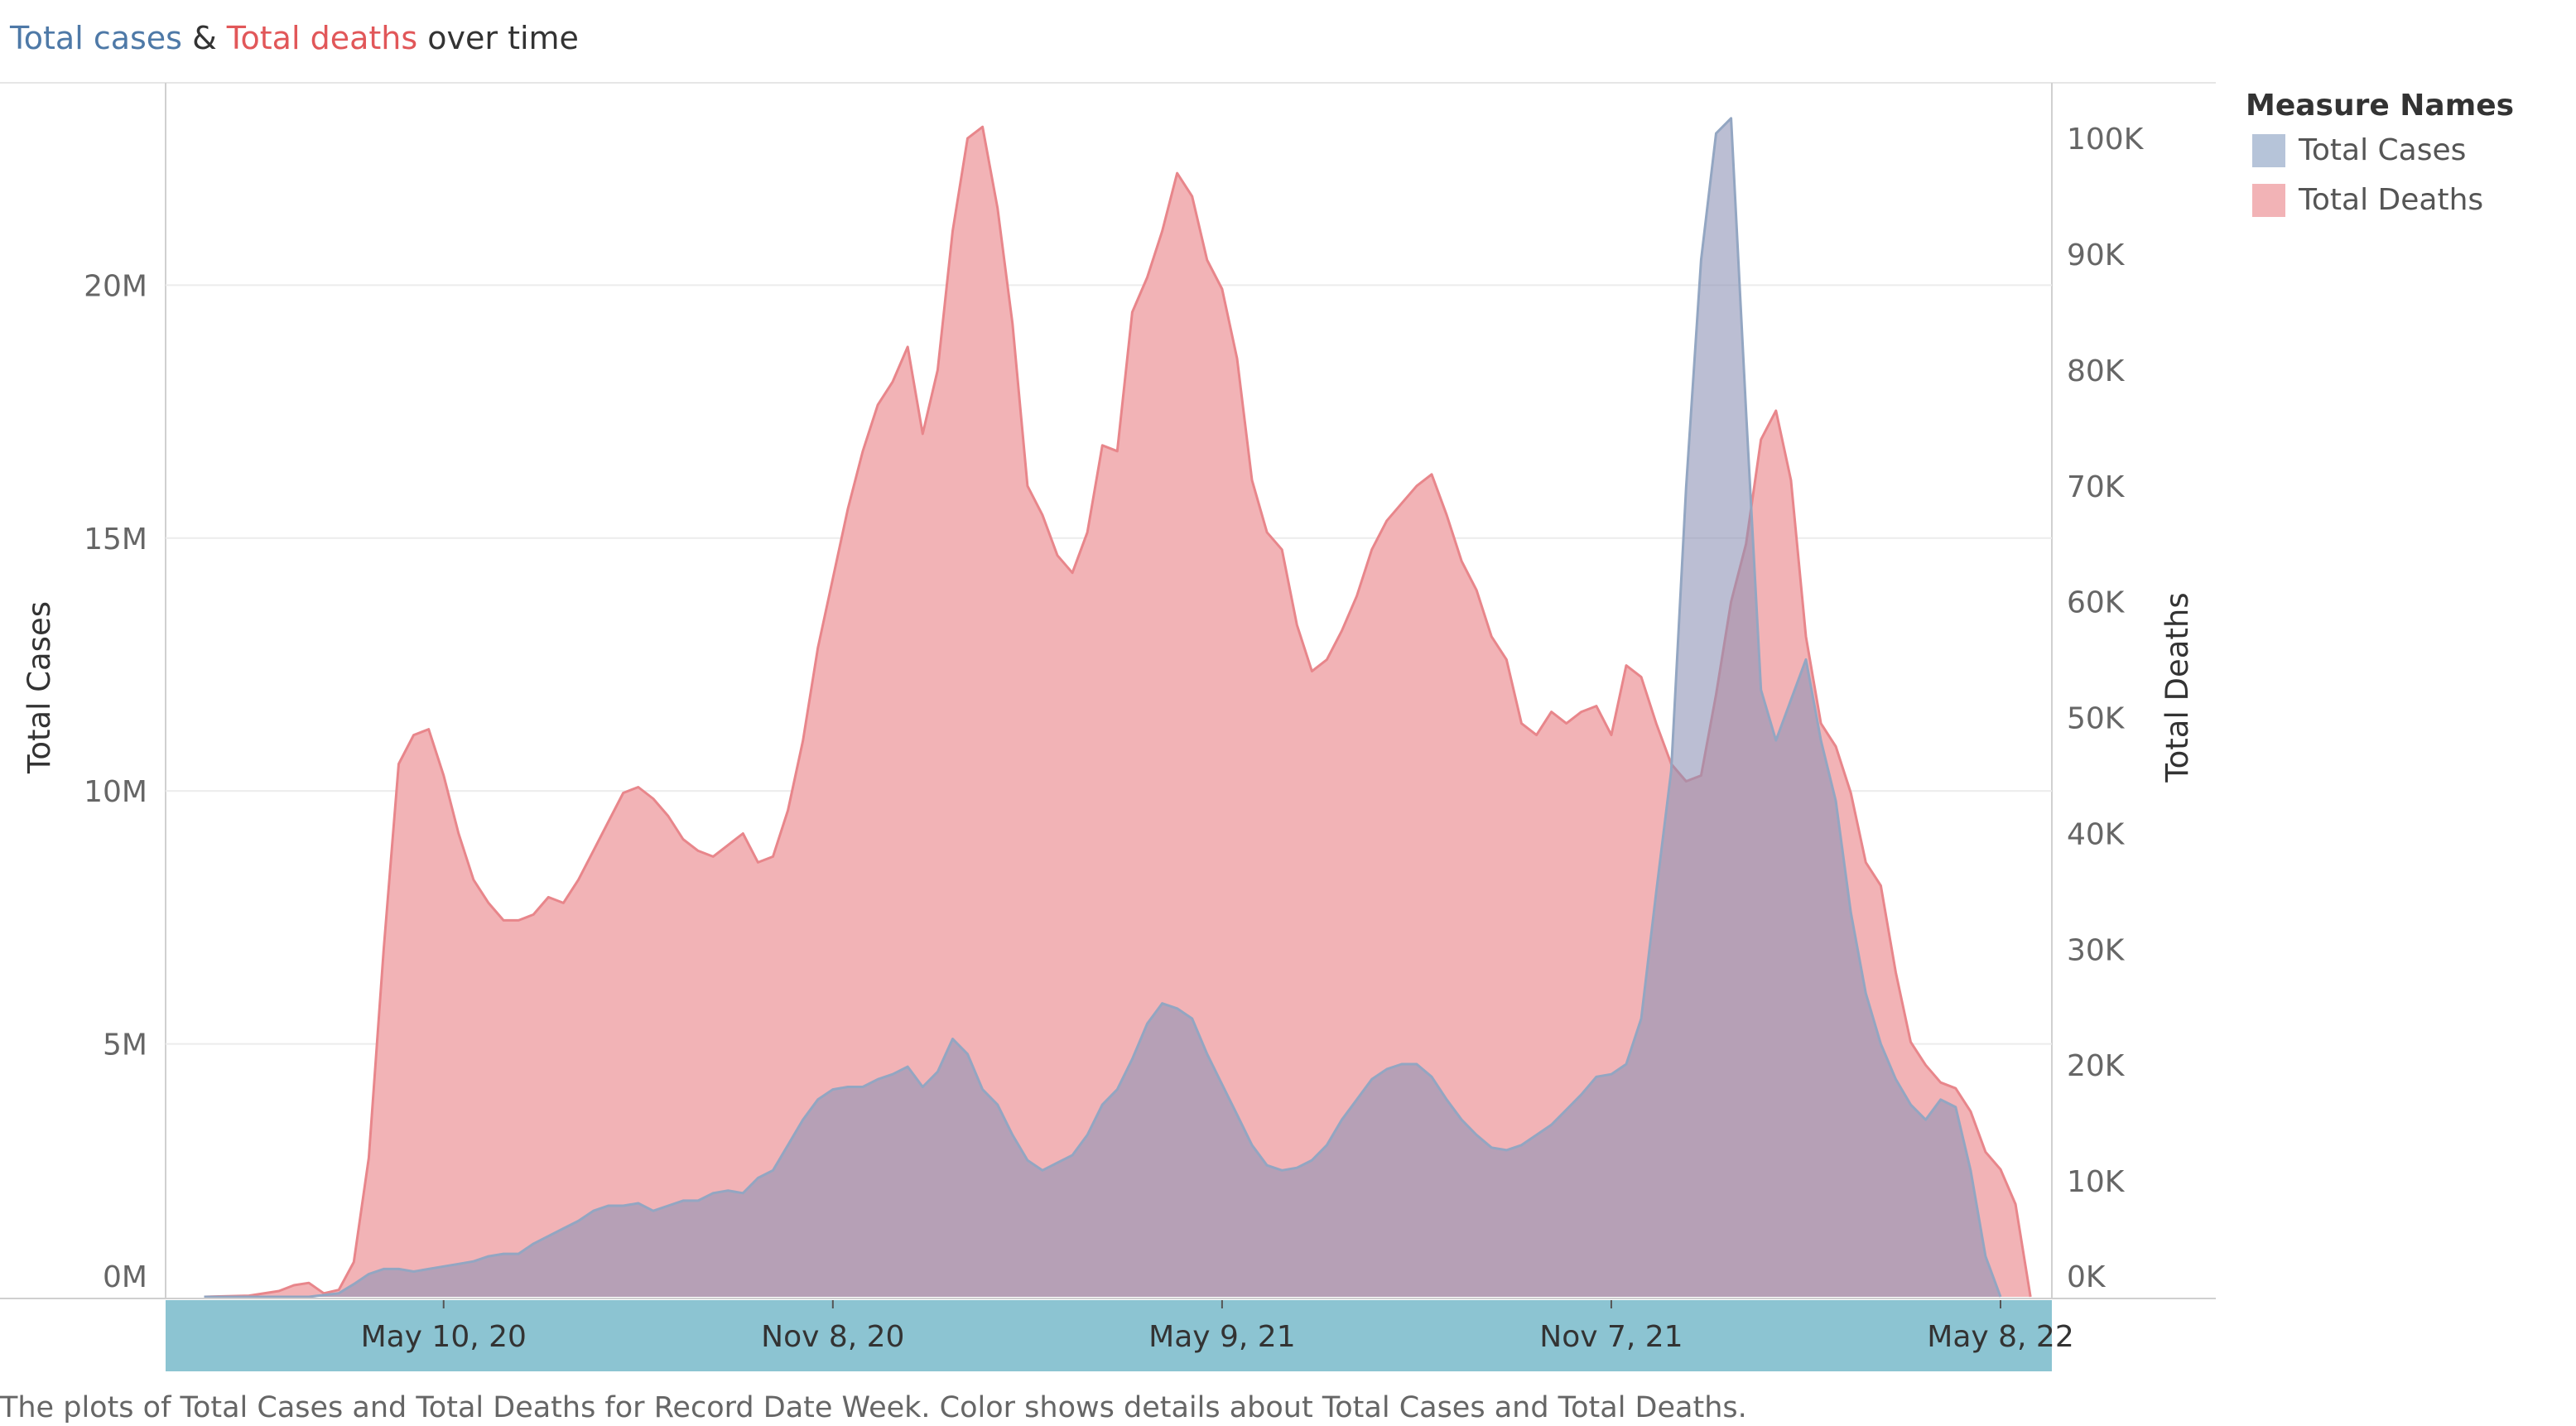 The height and width of the screenshot is (1426, 2576). I want to click on y-right-tick-label: 40K, so click(2096, 834).